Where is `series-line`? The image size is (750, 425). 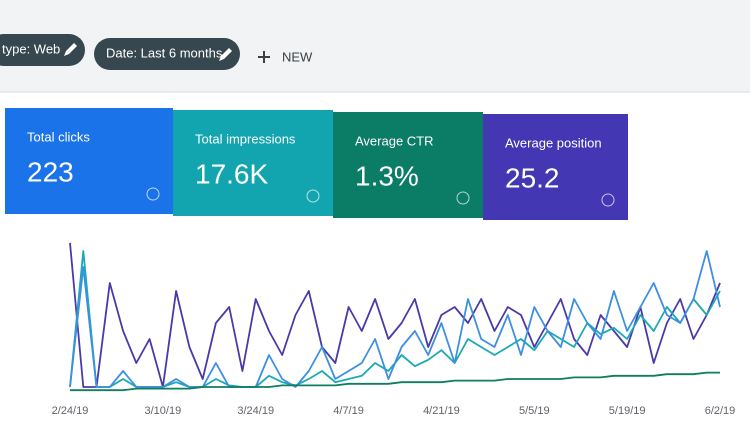 series-line is located at coordinates (395, 381).